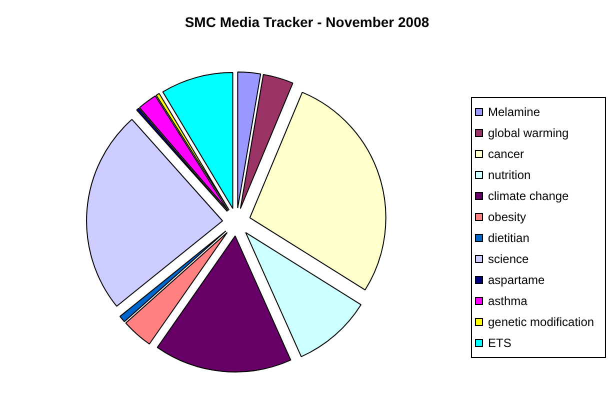  I want to click on legend-label: ETS, so click(500, 343).